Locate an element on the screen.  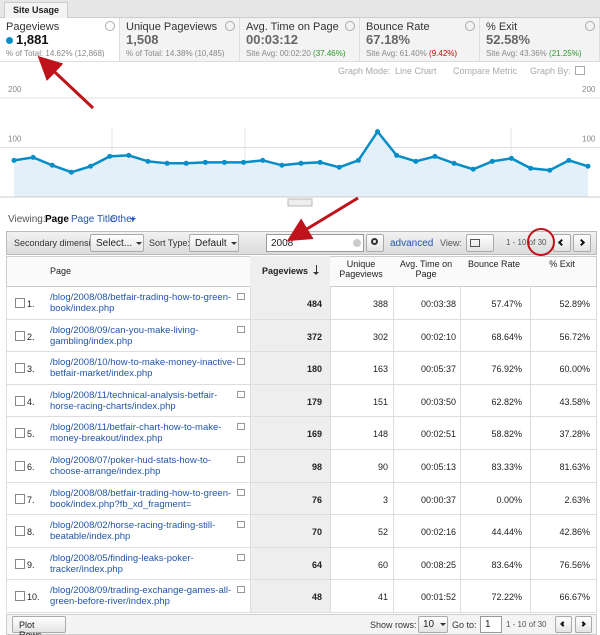
graph-control: Compare Metric is located at coordinates (485, 71).